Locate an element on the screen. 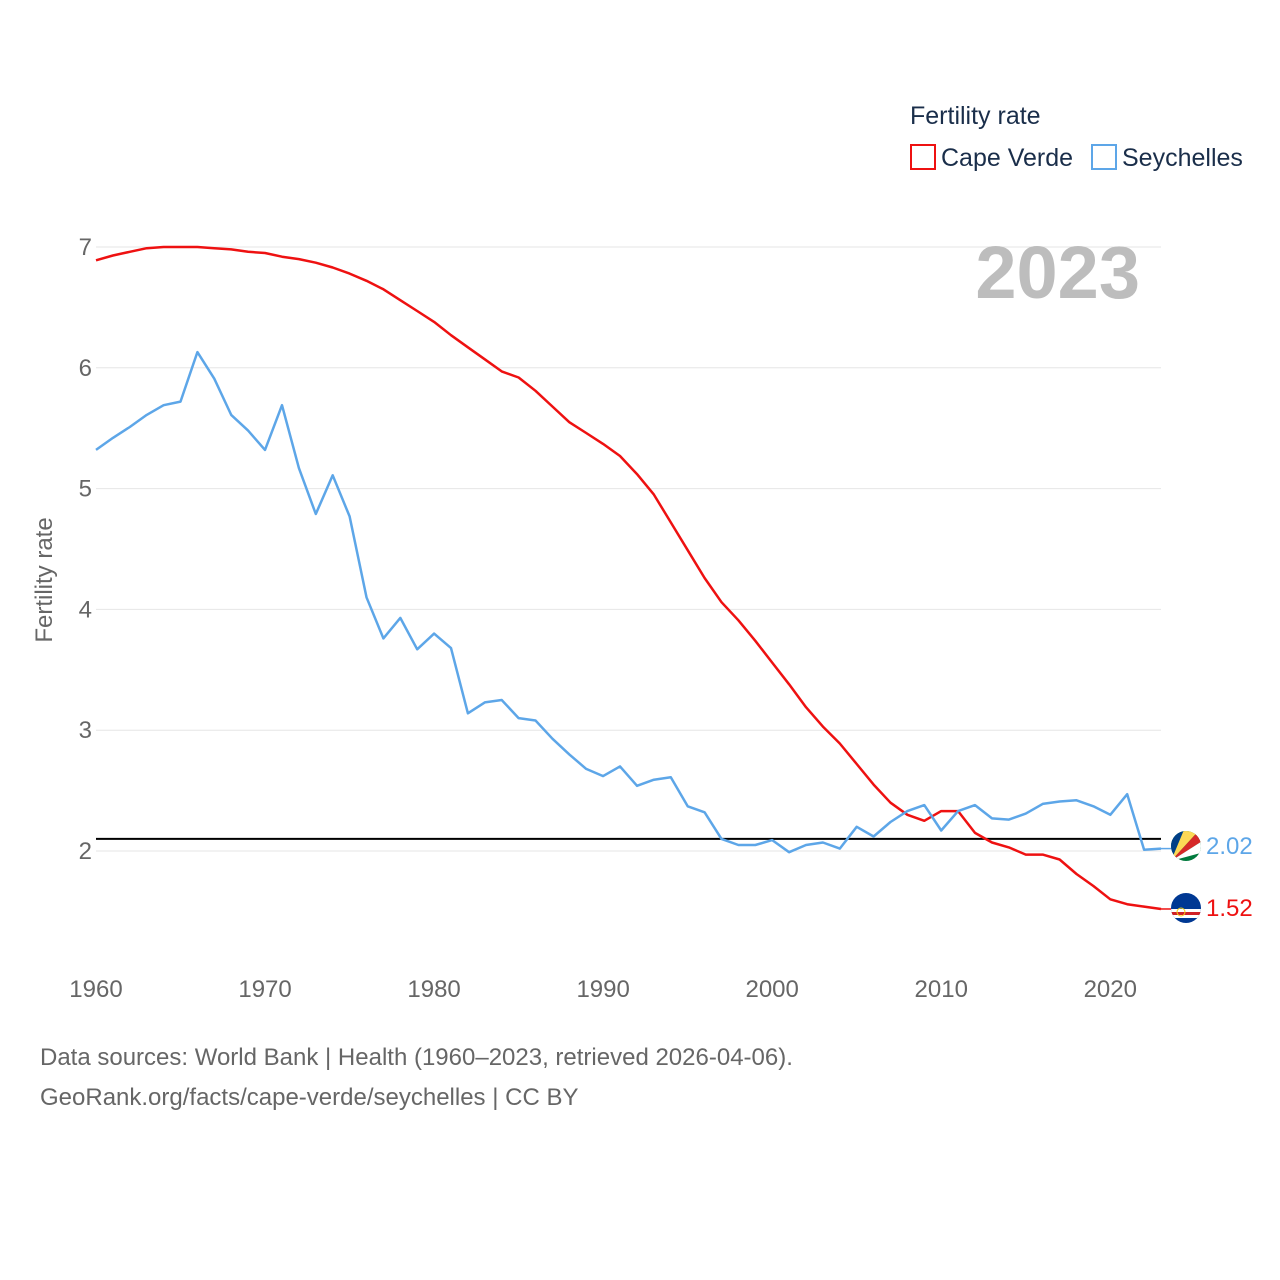 The height and width of the screenshot is (1280, 1280). x-tick-label: 2010 is located at coordinates (941, 989).